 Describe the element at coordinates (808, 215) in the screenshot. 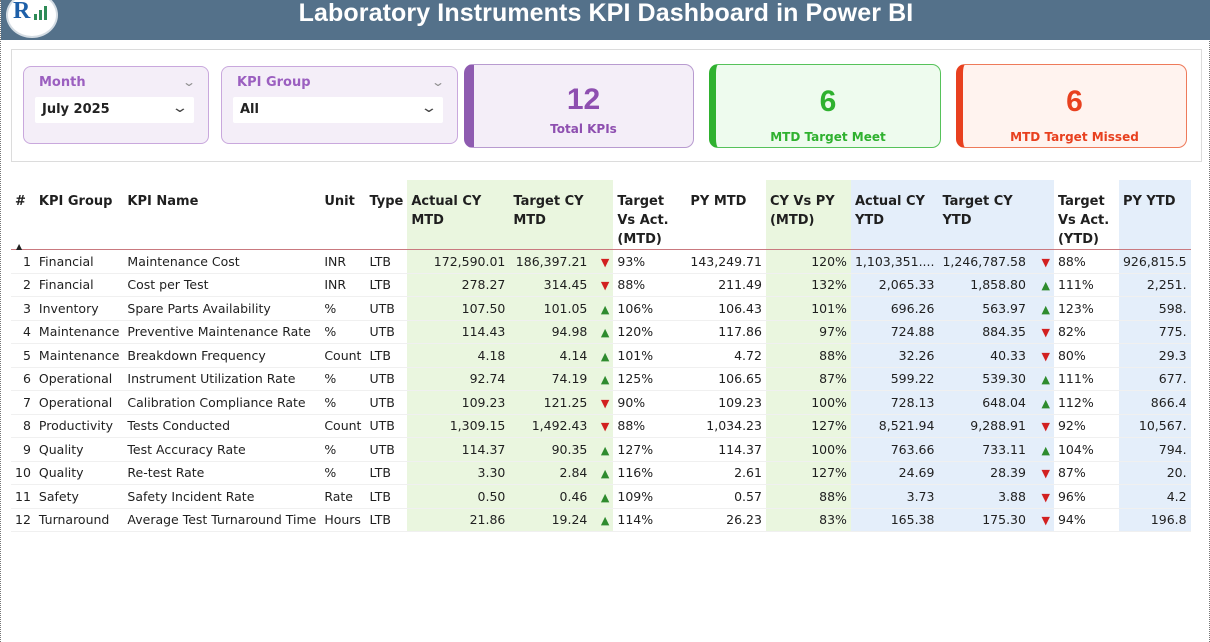

I see `col-header: CY Vs PY (MTD)` at that location.